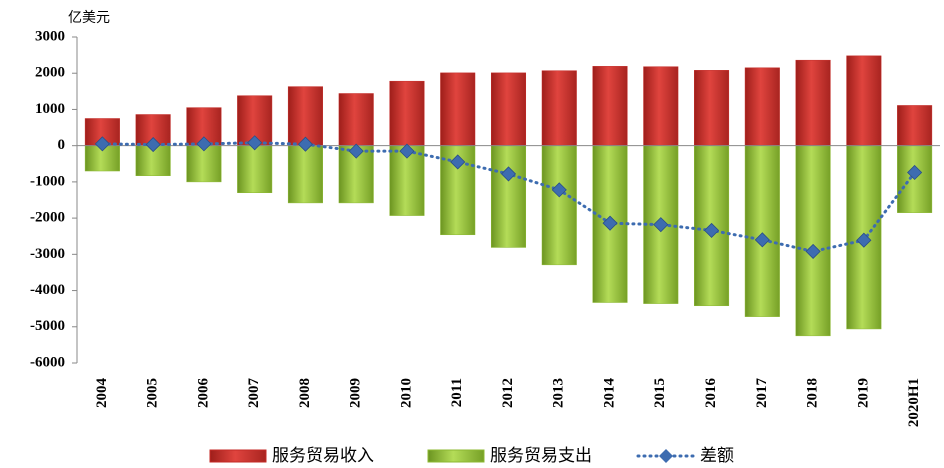 This screenshot has height=468, width=944. What do you see at coordinates (863, 393) in the screenshot?
I see `x-tick-label: 2019` at bounding box center [863, 393].